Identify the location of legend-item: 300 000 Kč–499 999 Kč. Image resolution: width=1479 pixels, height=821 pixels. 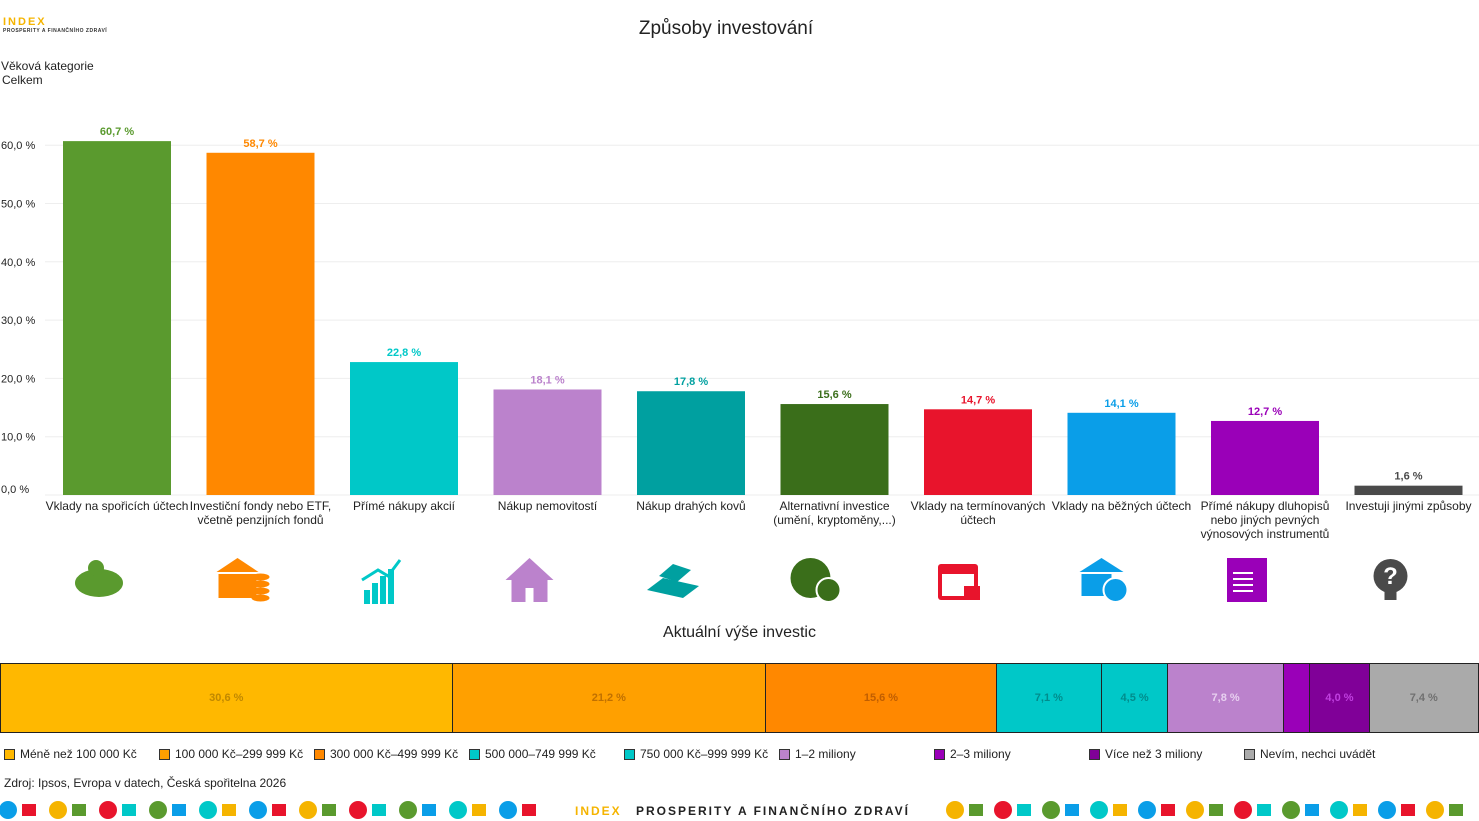
(386, 754).